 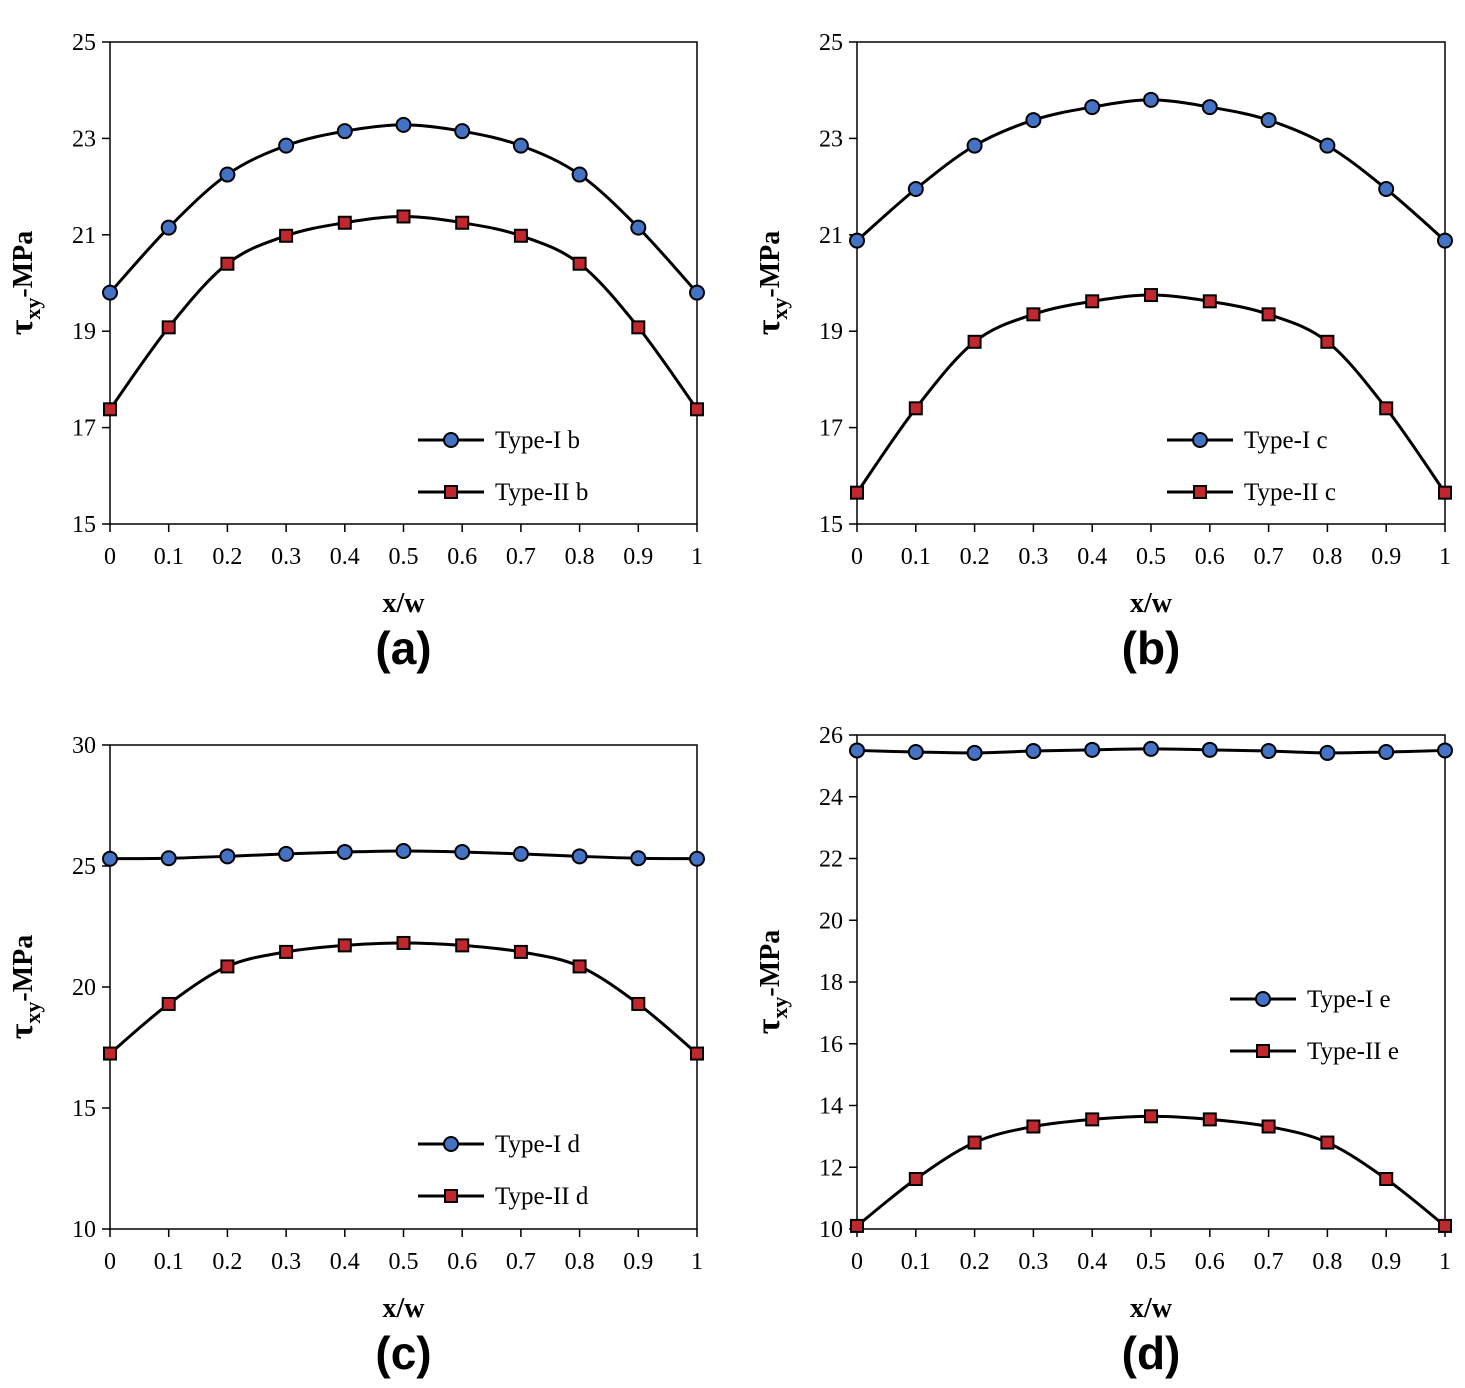 I want to click on panel-label: (a), so click(x=403, y=648).